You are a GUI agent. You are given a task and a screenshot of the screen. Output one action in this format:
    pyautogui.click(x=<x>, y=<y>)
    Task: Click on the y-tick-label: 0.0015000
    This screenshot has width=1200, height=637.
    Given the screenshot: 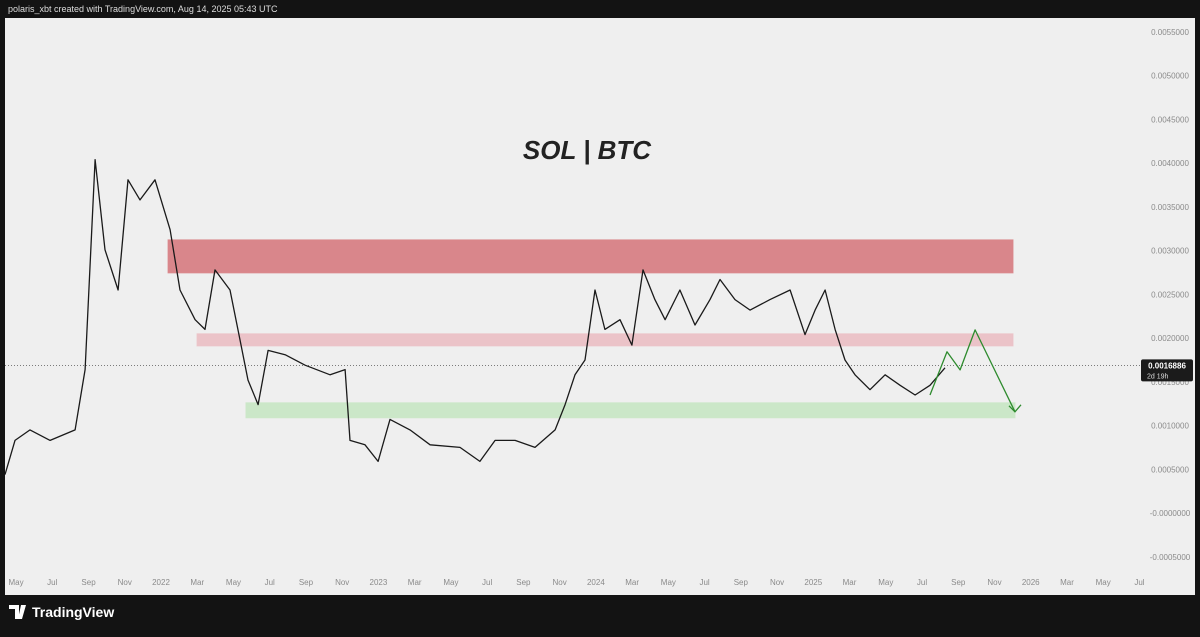 What is the action you would take?
    pyautogui.click(x=1170, y=382)
    